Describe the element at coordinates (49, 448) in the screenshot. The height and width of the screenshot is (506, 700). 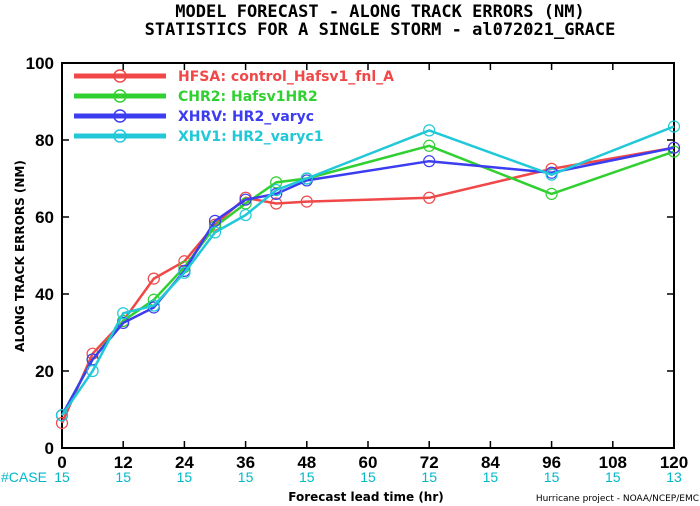
I see `y-tick-label: 0` at that location.